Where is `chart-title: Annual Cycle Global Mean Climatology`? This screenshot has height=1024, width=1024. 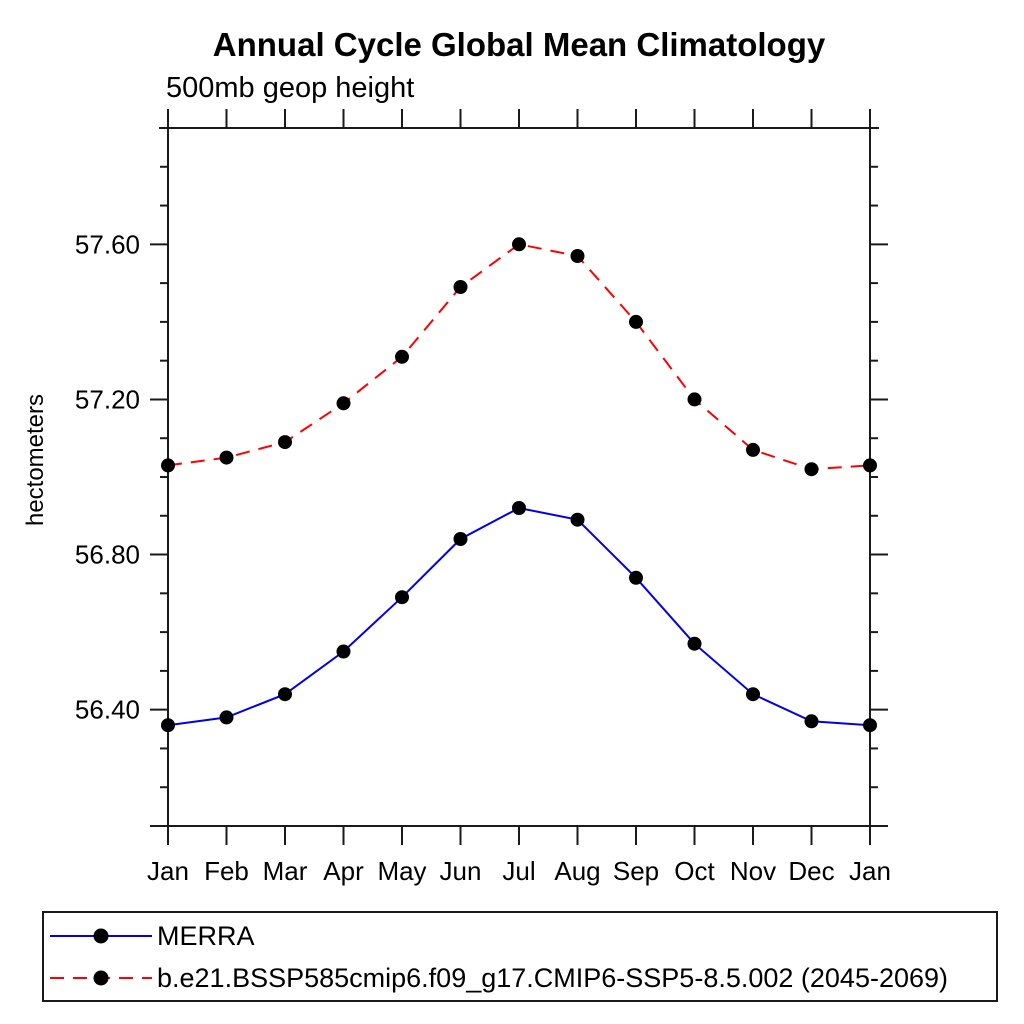
chart-title: Annual Cycle Global Mean Climatology is located at coordinates (519, 44).